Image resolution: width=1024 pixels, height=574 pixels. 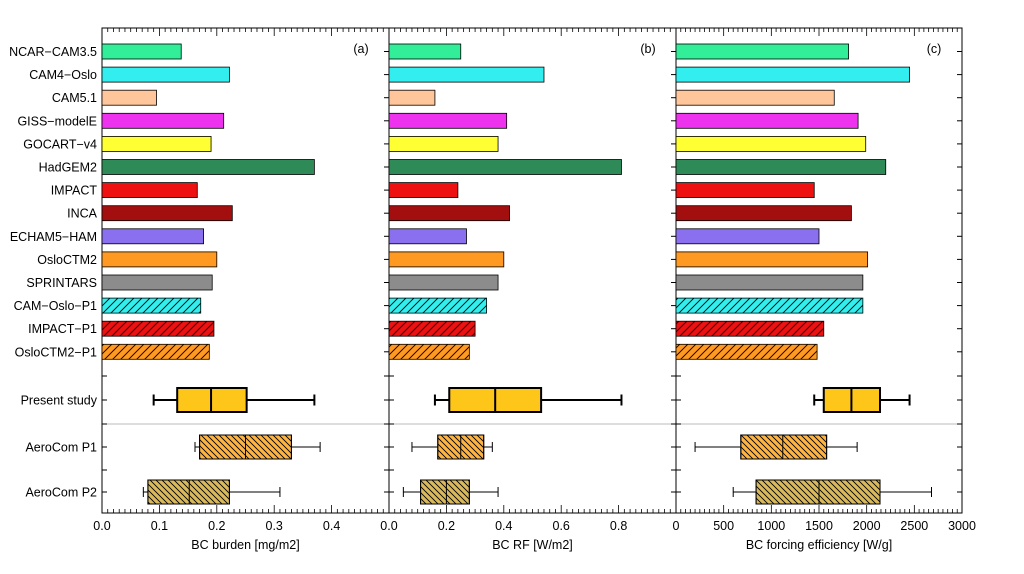 I want to click on row-label: HadGEM2, so click(x=68, y=168).